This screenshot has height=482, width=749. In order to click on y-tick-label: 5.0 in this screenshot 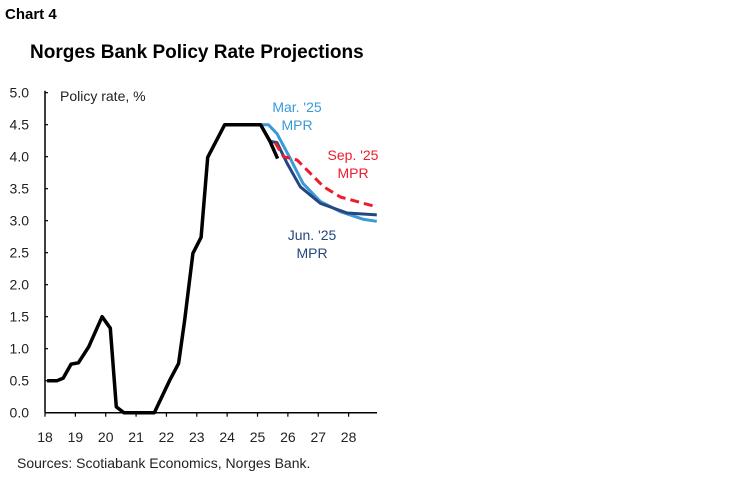, I will do `click(20, 93)`.